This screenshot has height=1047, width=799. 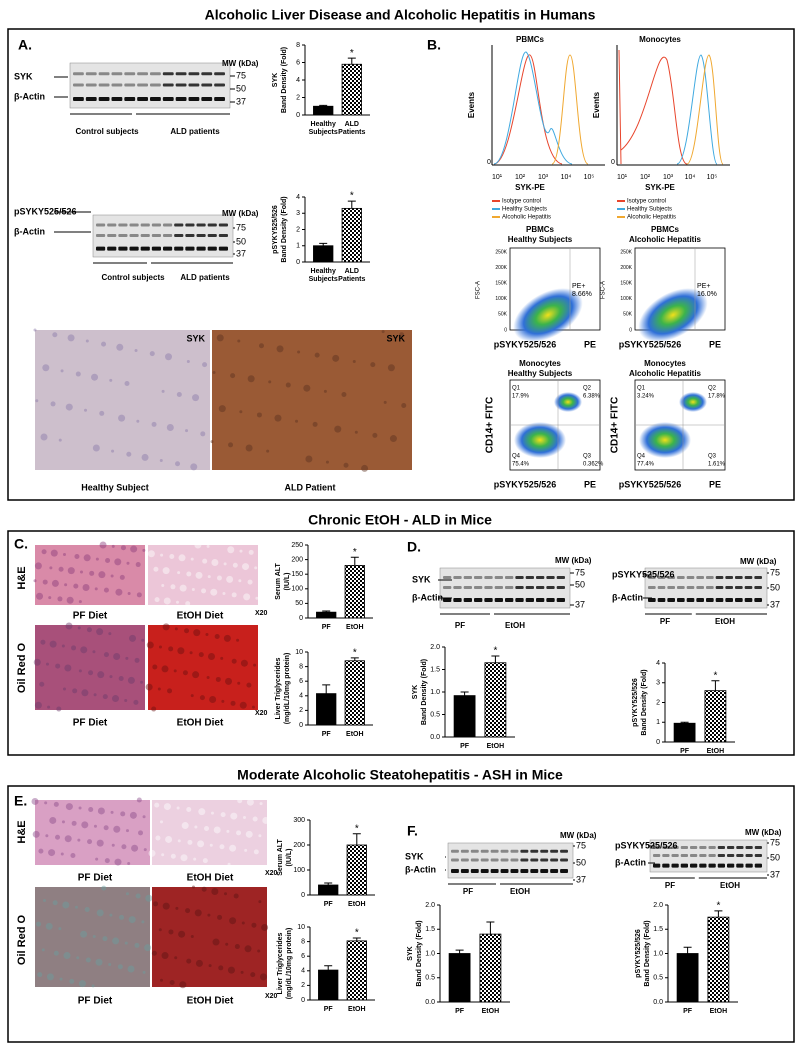 What do you see at coordinates (210, 1001) in the screenshot?
I see `label: EtOH Diet` at bounding box center [210, 1001].